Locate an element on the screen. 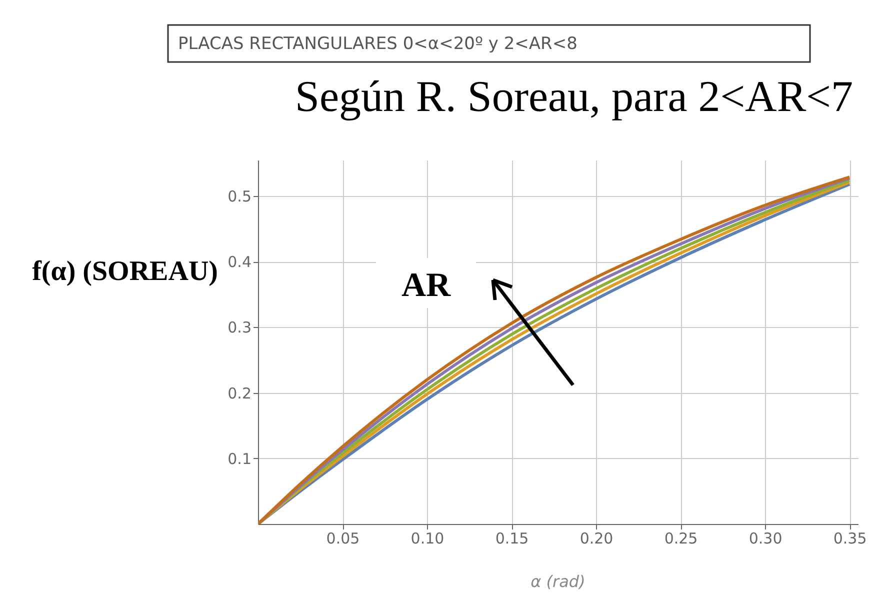  x-tick-label: 0.10 is located at coordinates (427, 539).